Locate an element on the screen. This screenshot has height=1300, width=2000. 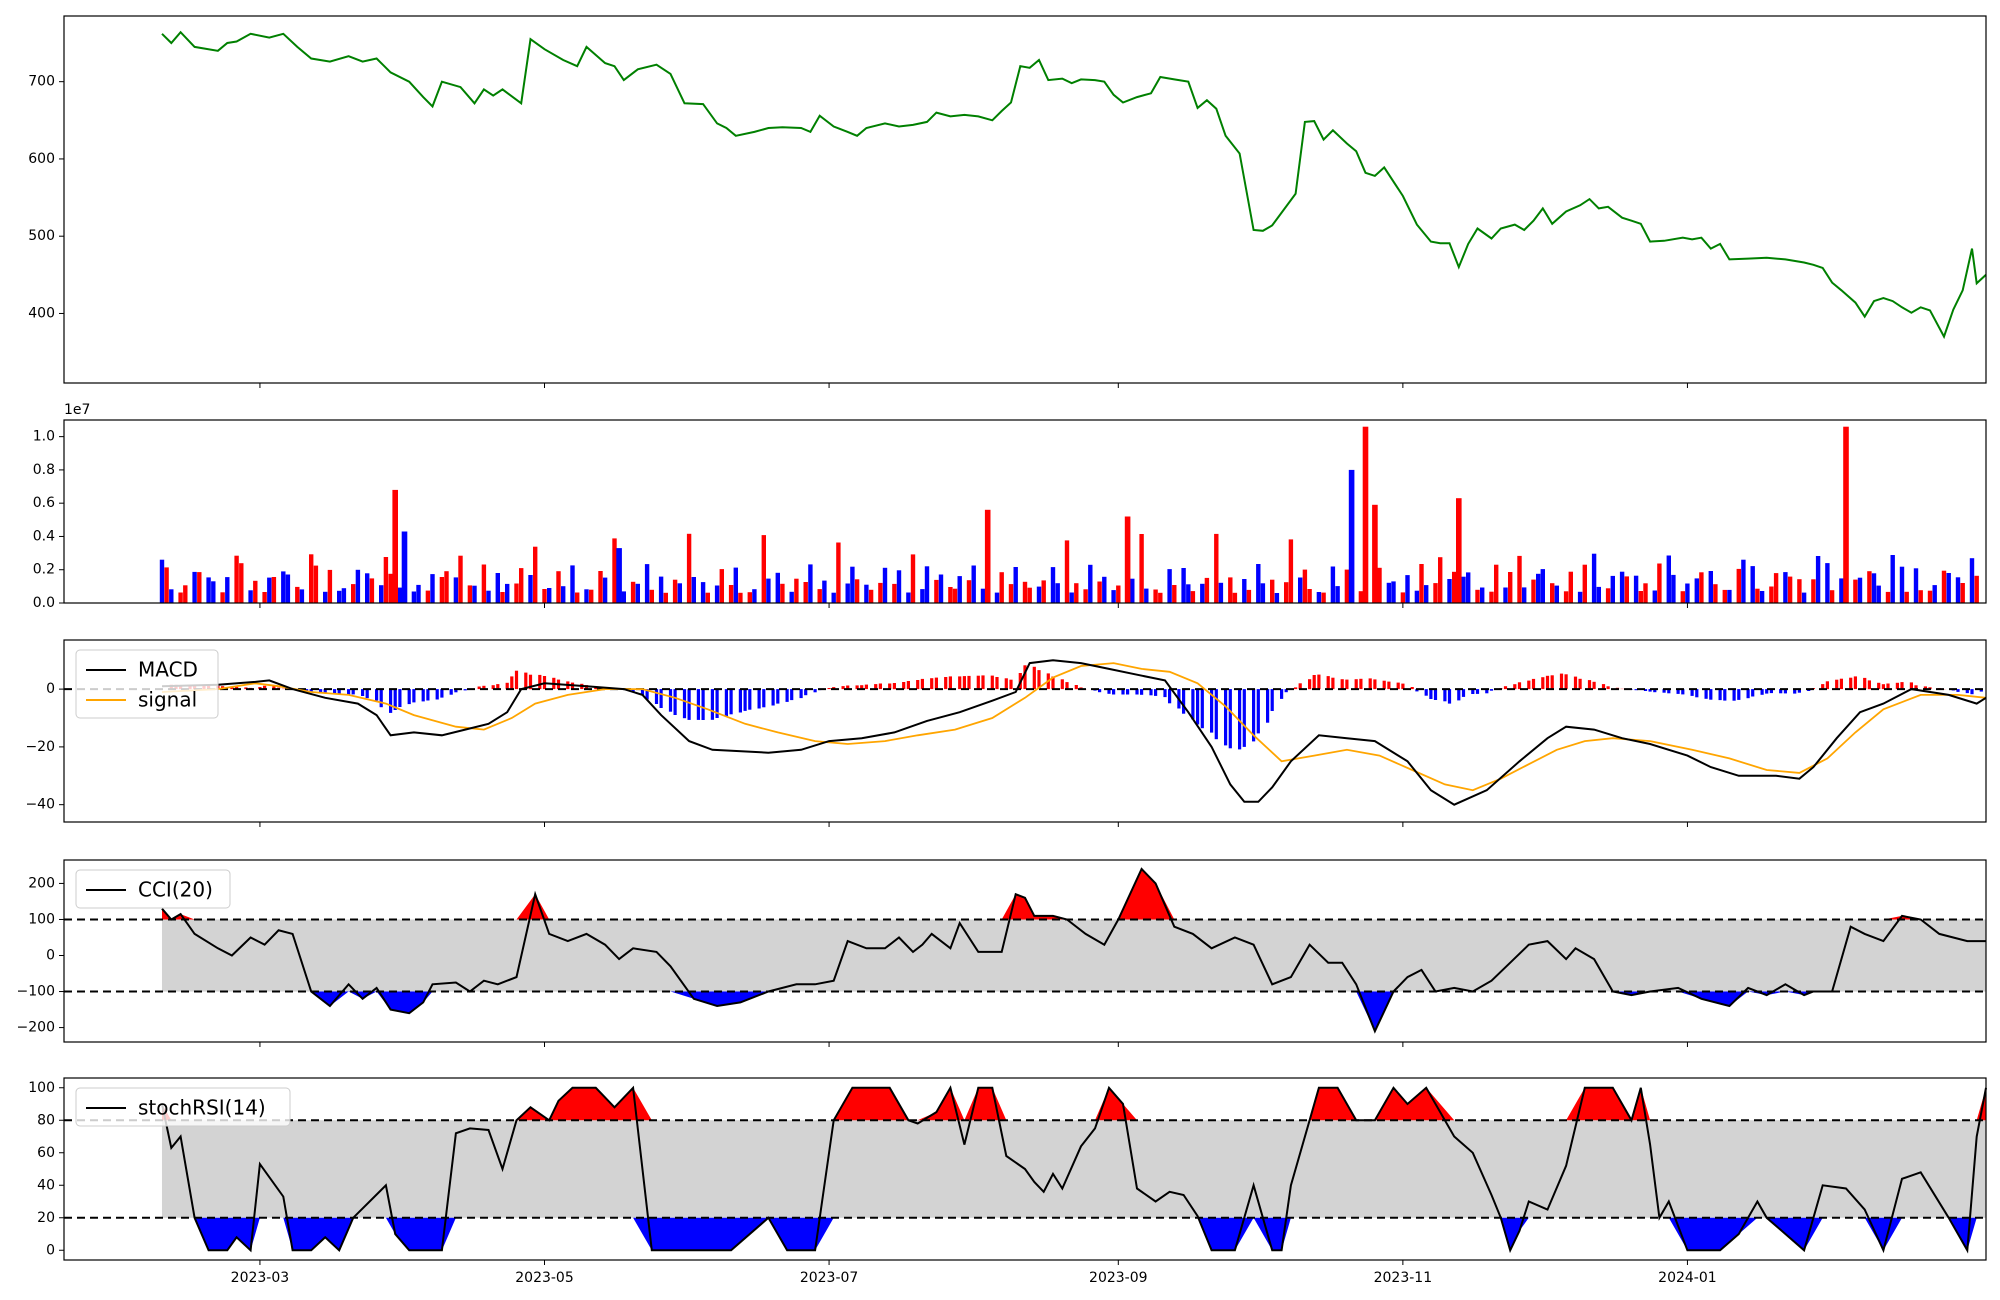
stochrsi-overbought-fill is located at coordinates (1074, 1104).